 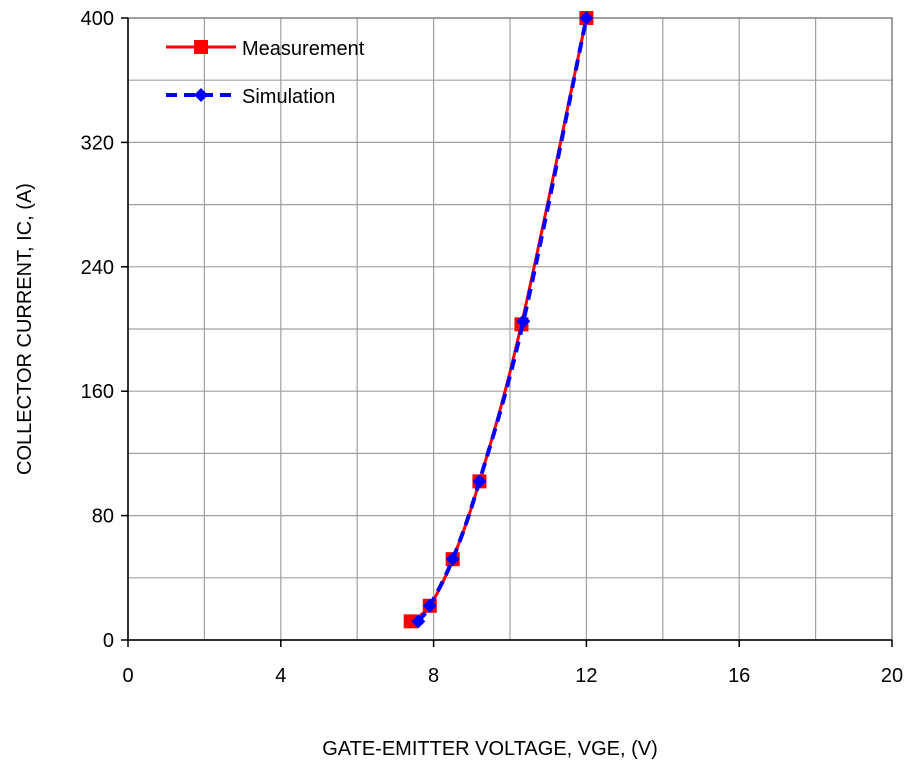 I want to click on y-tick-label: 0, so click(x=108, y=641).